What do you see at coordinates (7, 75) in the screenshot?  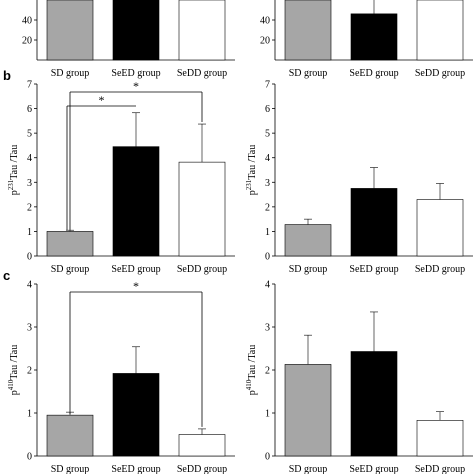 I see `panel-letter: b` at bounding box center [7, 75].